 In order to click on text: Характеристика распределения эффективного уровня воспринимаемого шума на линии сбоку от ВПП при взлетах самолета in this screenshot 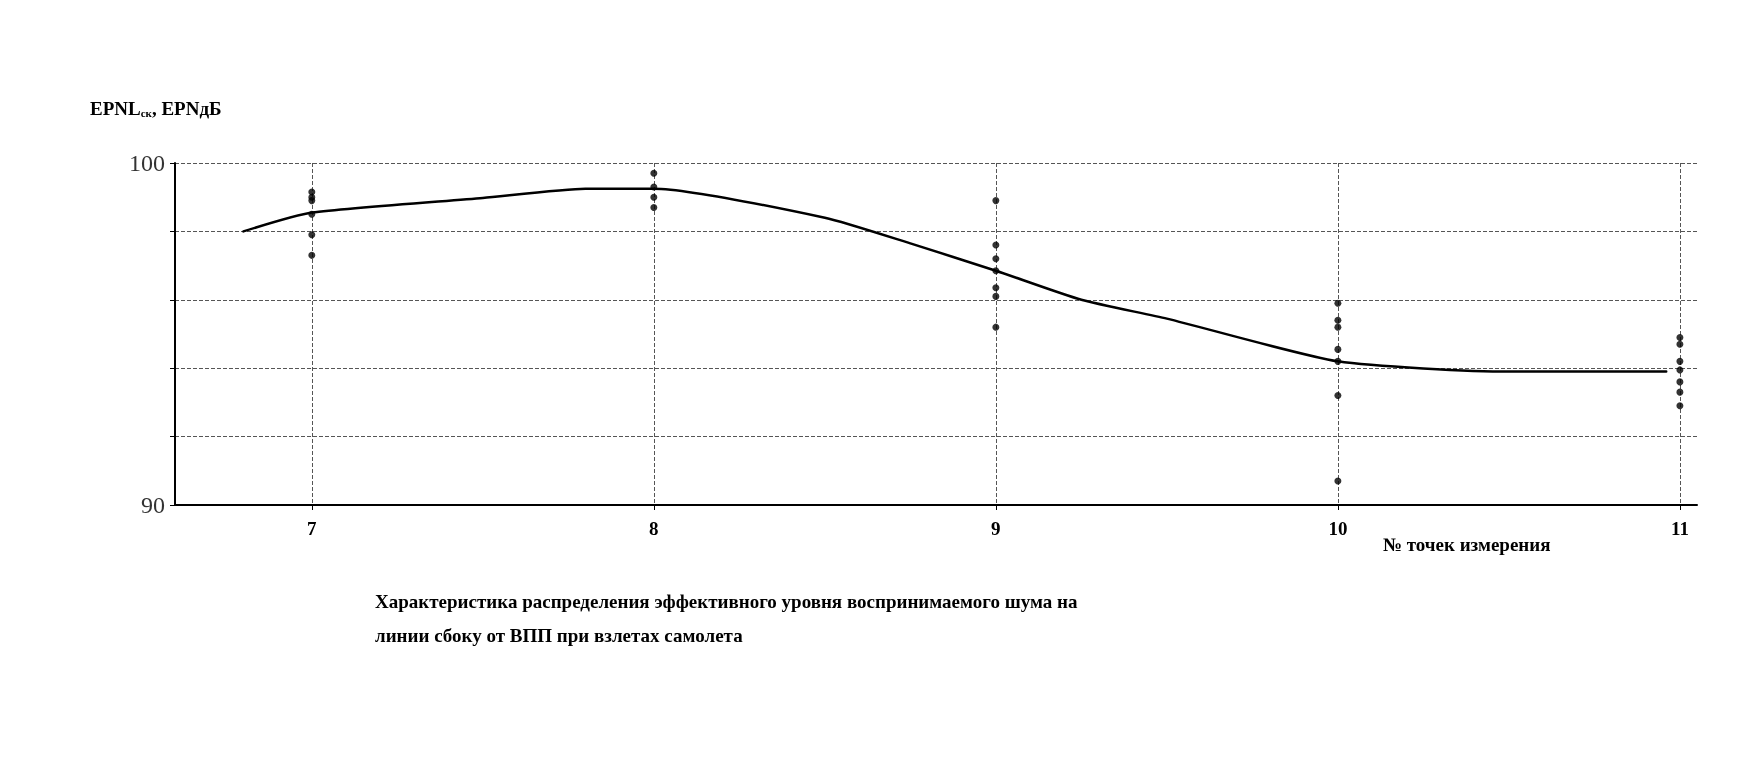, I will do `click(726, 618)`.